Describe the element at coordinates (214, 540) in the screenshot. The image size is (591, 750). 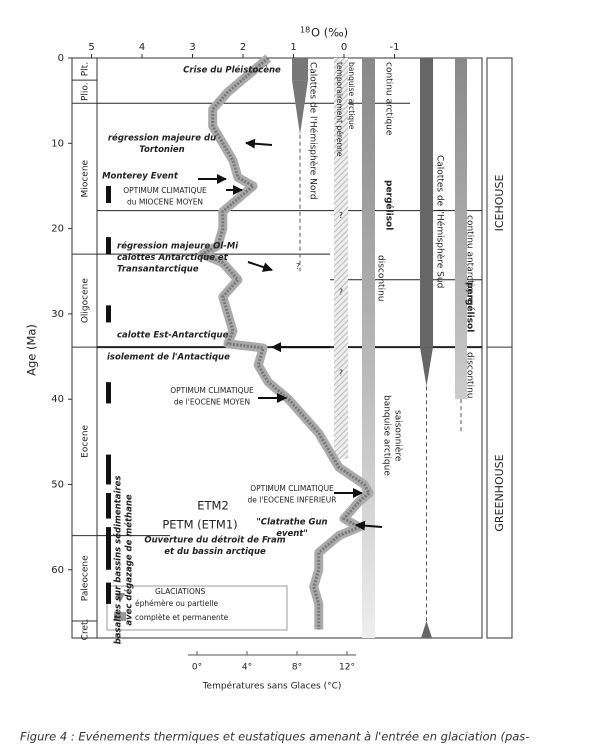
I see `annotation: Ouverture du détroit de Fram` at that location.